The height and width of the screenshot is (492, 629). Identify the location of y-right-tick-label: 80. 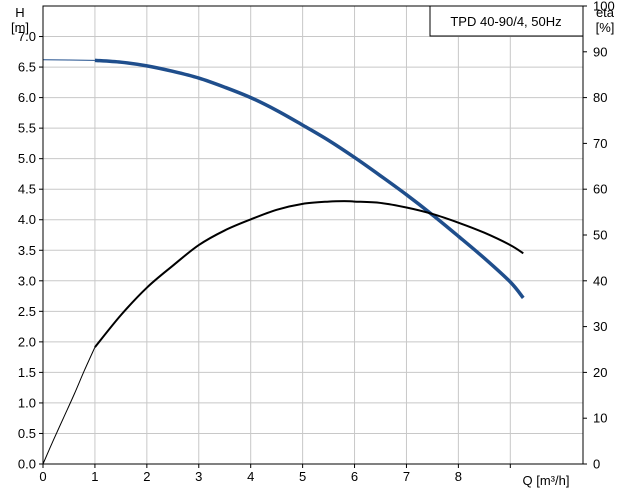
(600, 97).